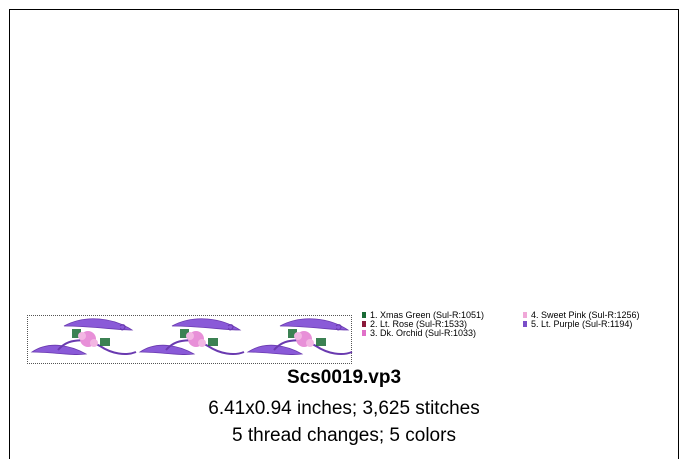  I want to click on legend-label-5: 5. Lt. Purple (Sul-R:1194), so click(582, 324).